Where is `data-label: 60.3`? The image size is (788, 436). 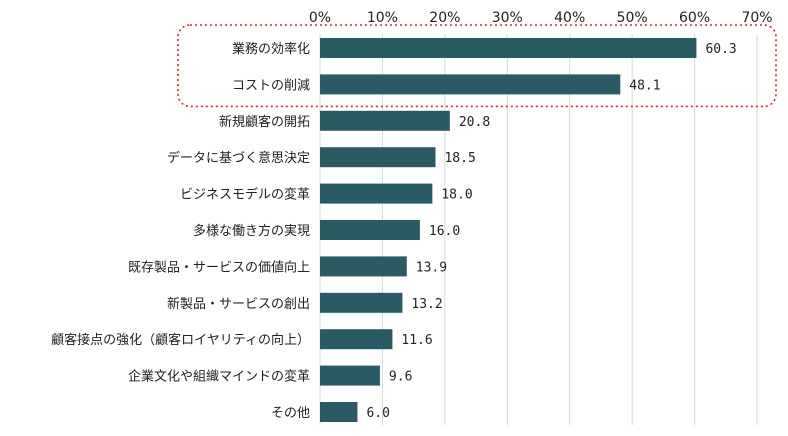
data-label: 60.3 is located at coordinates (720, 49).